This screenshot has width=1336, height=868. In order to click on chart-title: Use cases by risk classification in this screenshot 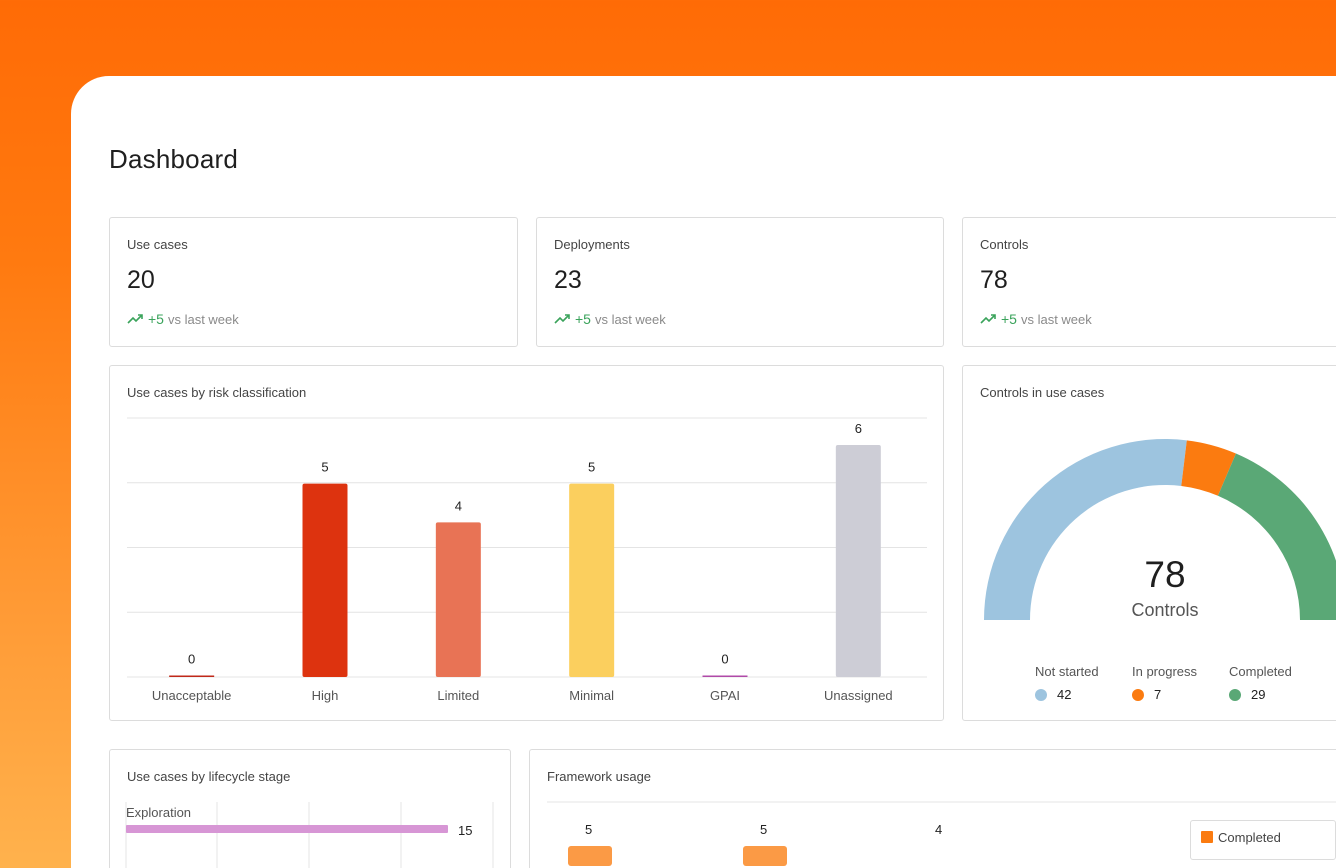, I will do `click(217, 392)`.